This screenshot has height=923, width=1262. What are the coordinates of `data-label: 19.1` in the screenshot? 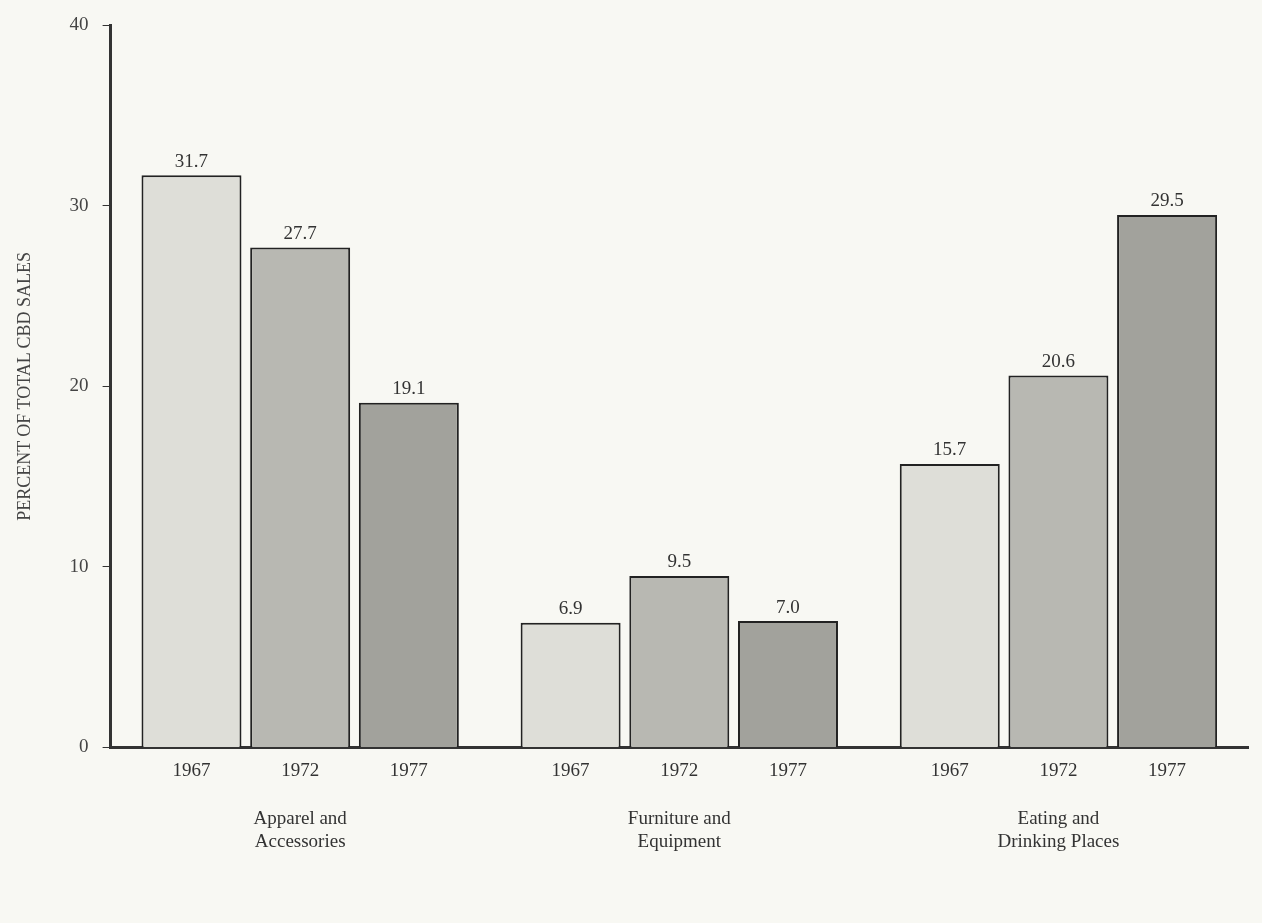 It's located at (409, 388).